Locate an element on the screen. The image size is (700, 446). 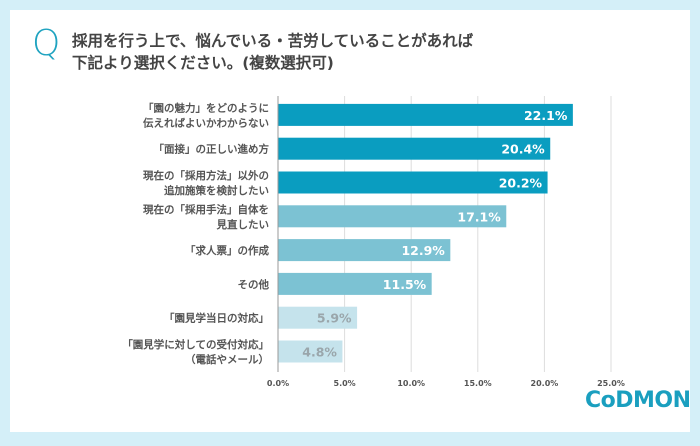
category-label: 「面接」の正しい進め方 is located at coordinates (212, 149).